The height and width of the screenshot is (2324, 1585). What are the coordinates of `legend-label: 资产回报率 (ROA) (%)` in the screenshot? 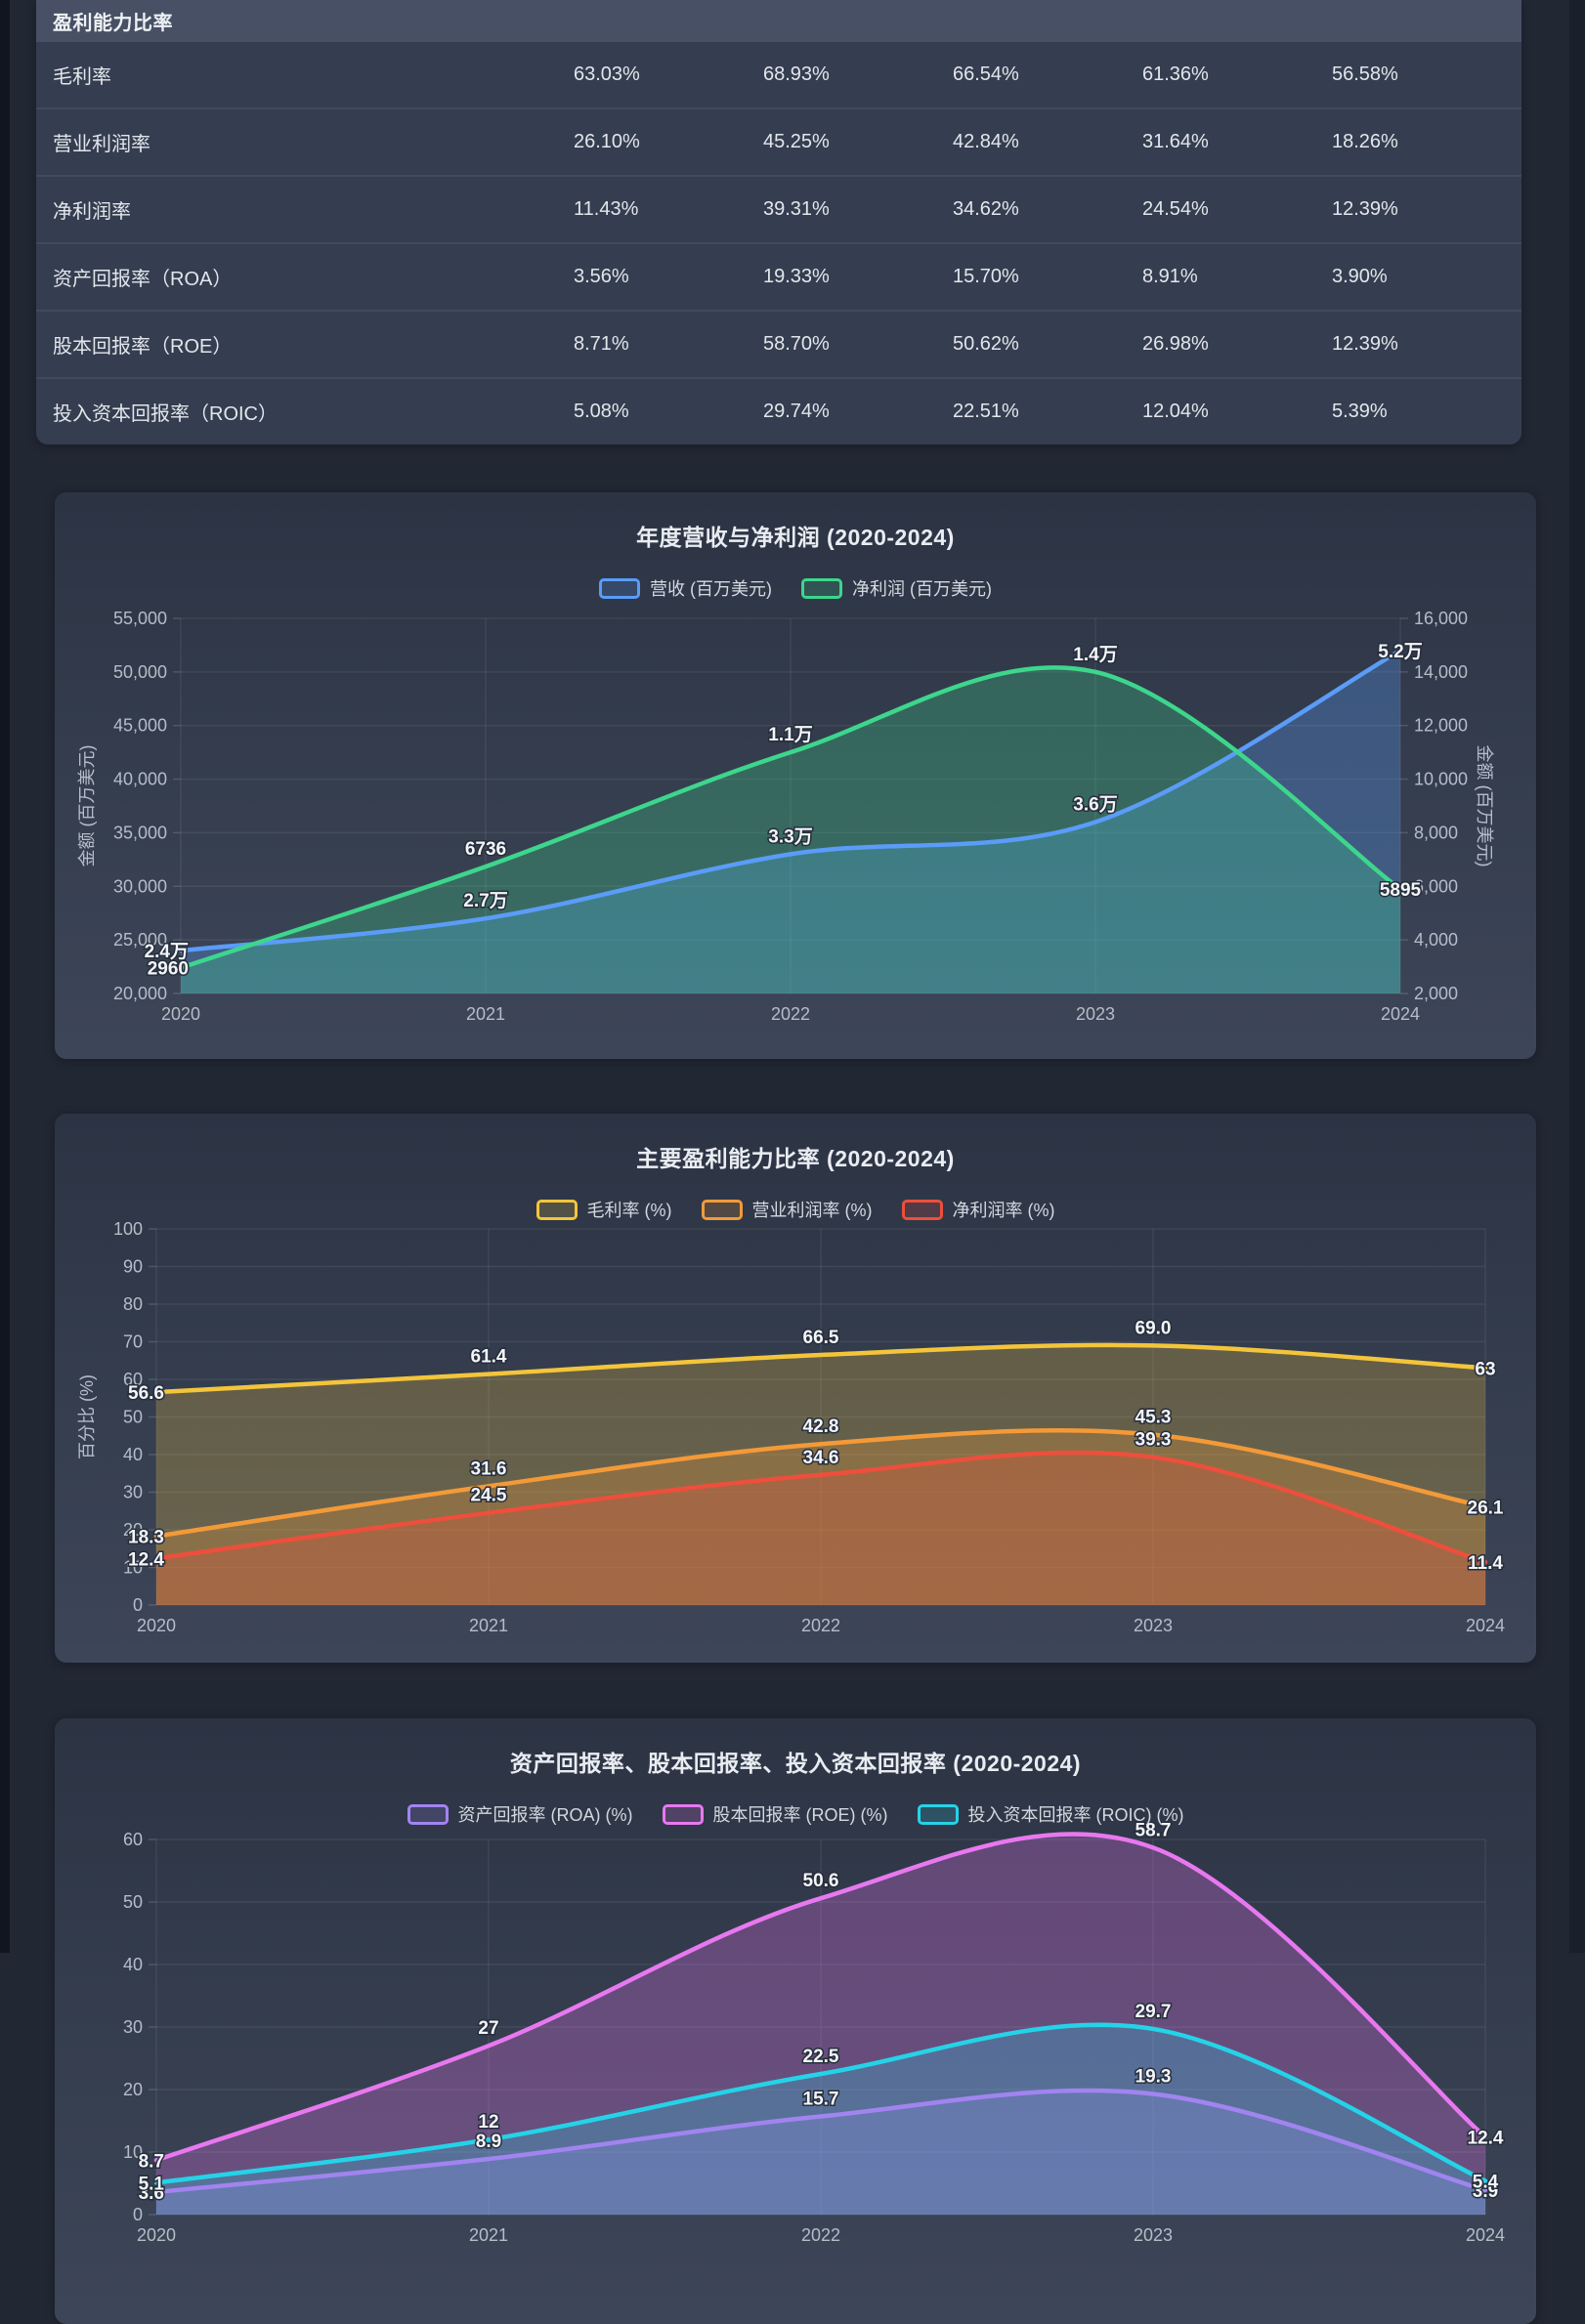 It's located at (545, 1815).